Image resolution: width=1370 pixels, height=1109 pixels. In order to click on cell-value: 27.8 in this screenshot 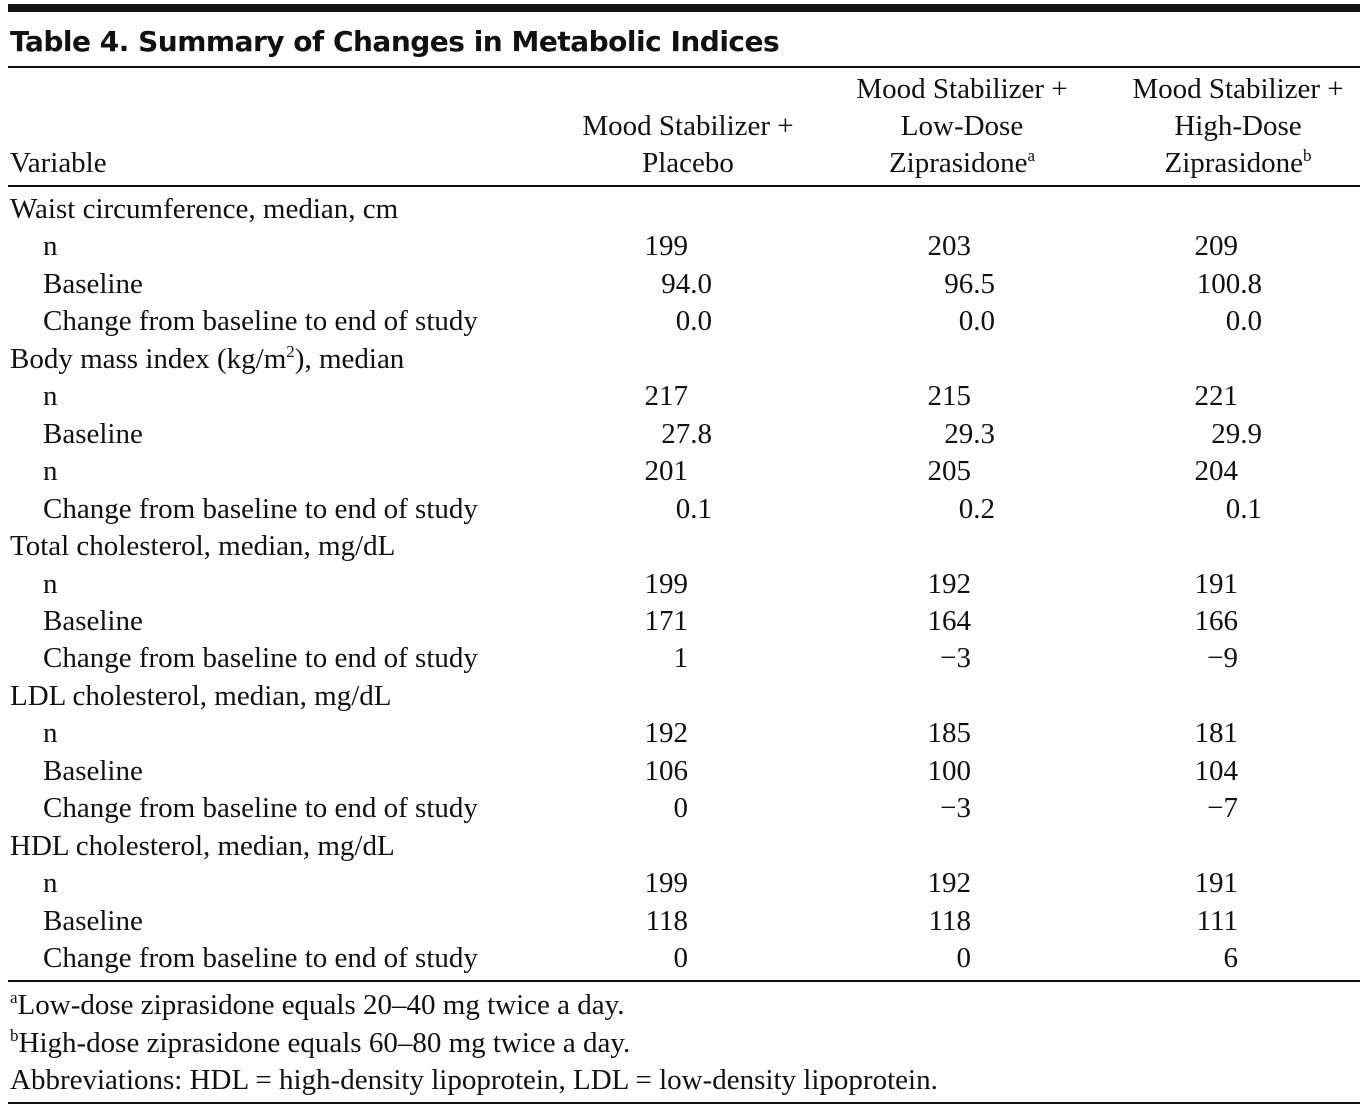, I will do `click(686, 433)`.